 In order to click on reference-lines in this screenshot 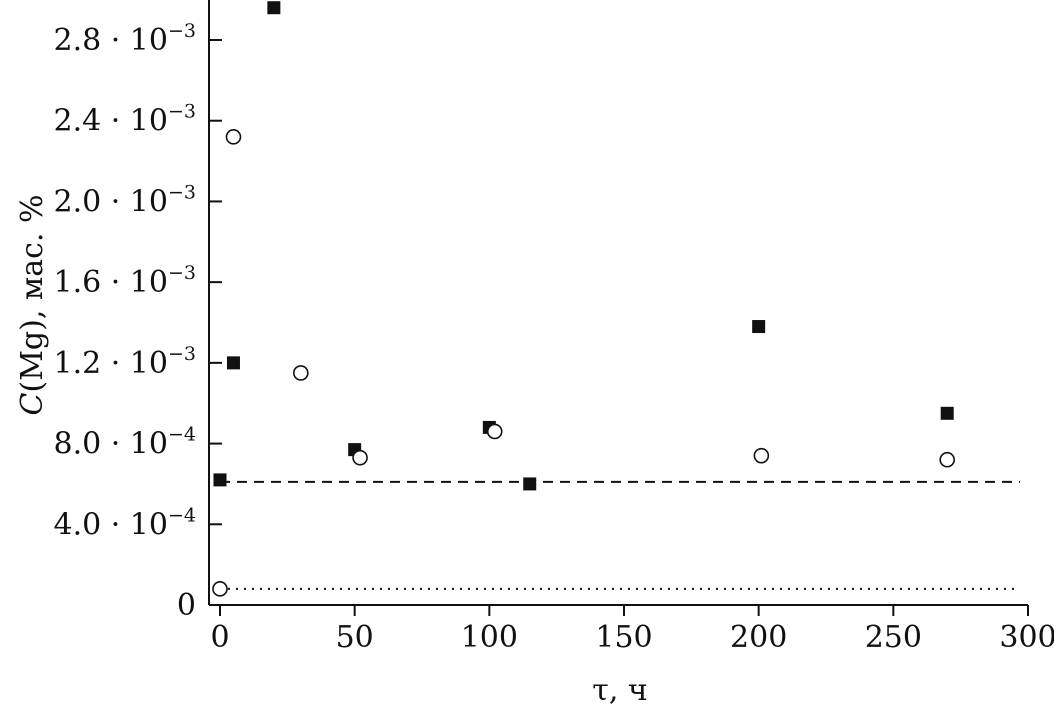, I will do `click(620, 535)`.